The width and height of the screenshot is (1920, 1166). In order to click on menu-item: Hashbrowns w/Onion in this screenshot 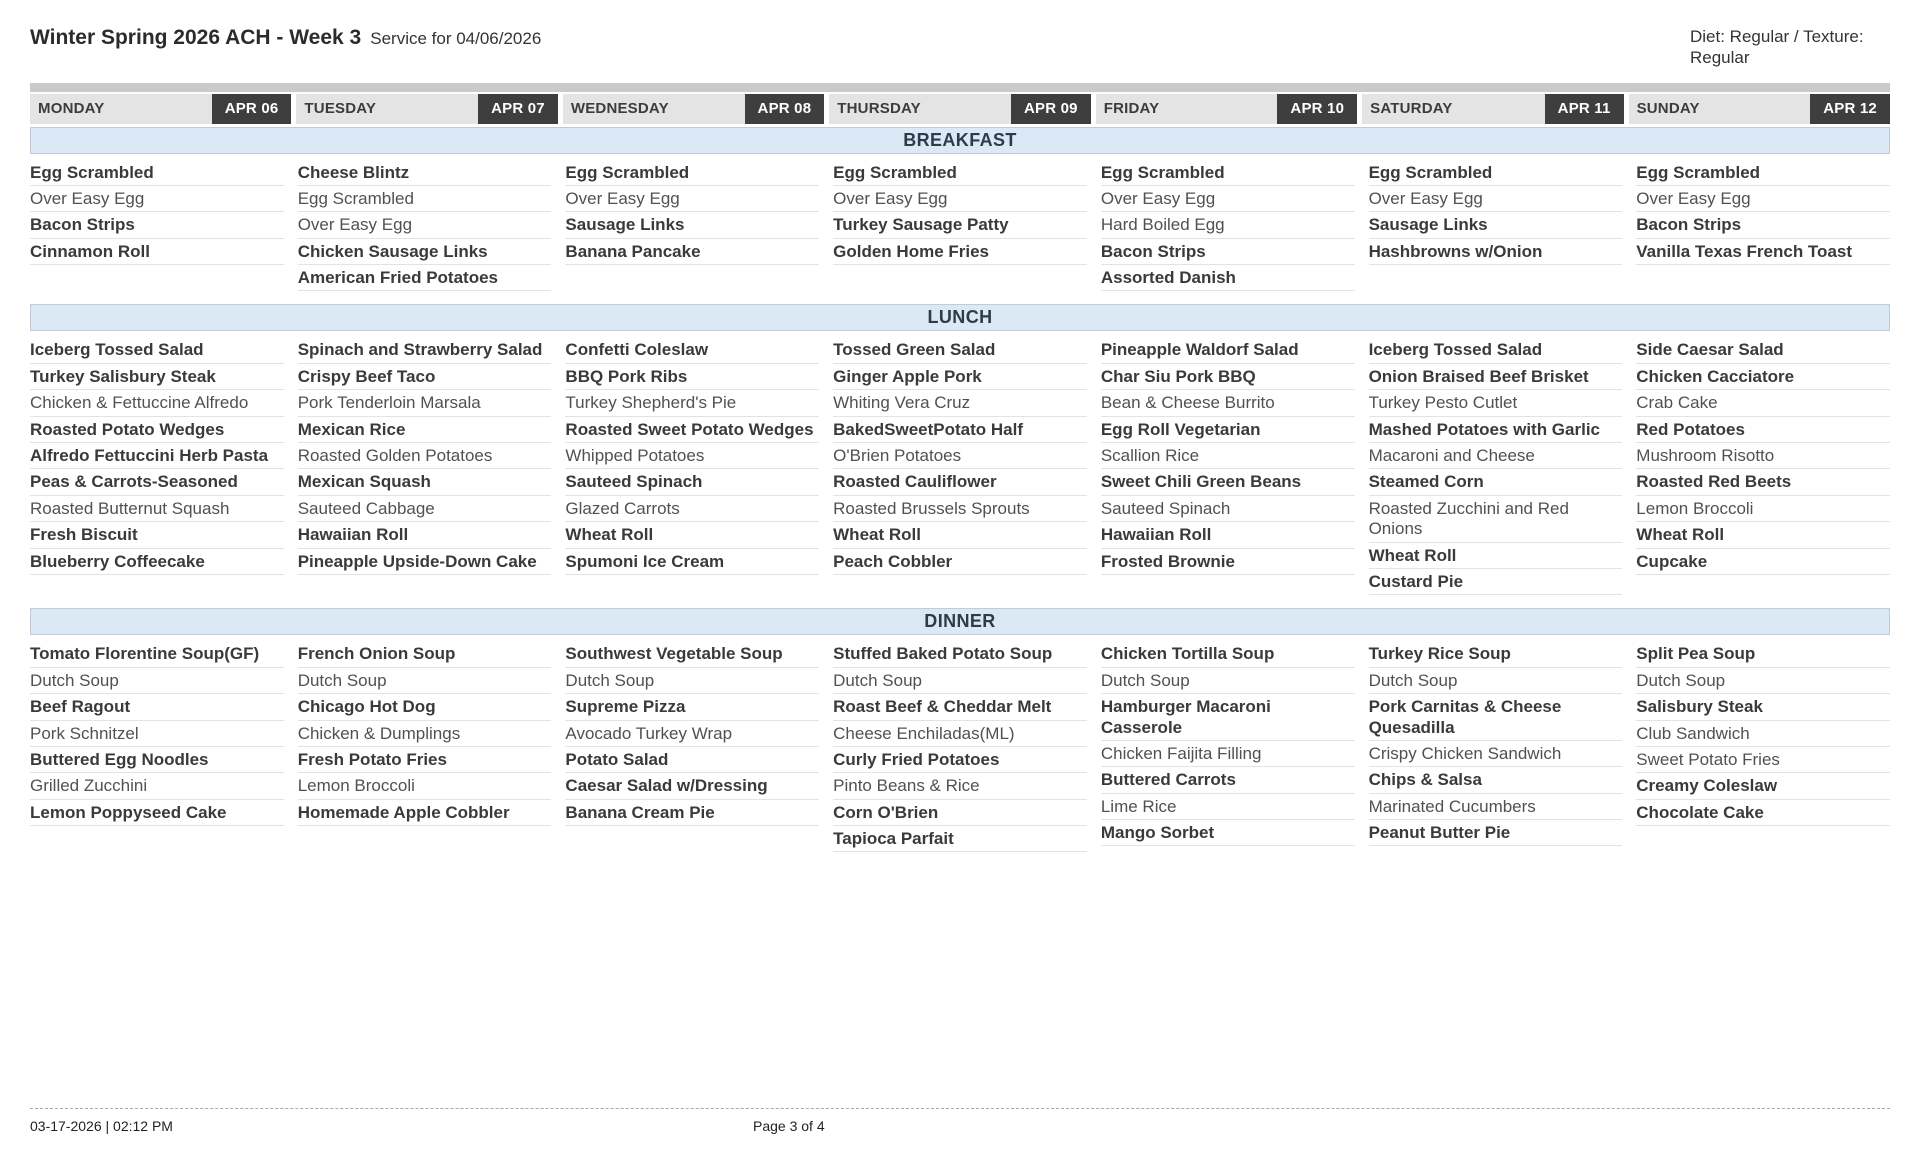, I will do `click(1495, 252)`.